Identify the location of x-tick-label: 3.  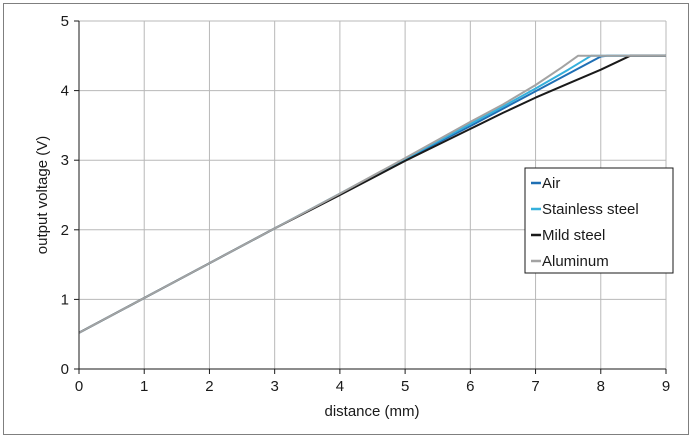
(274, 386).